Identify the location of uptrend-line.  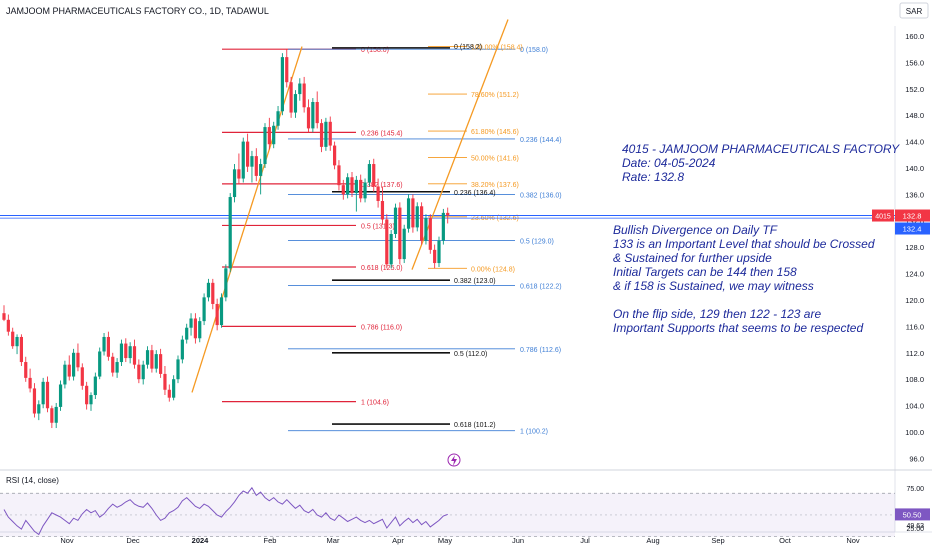
(247, 219).